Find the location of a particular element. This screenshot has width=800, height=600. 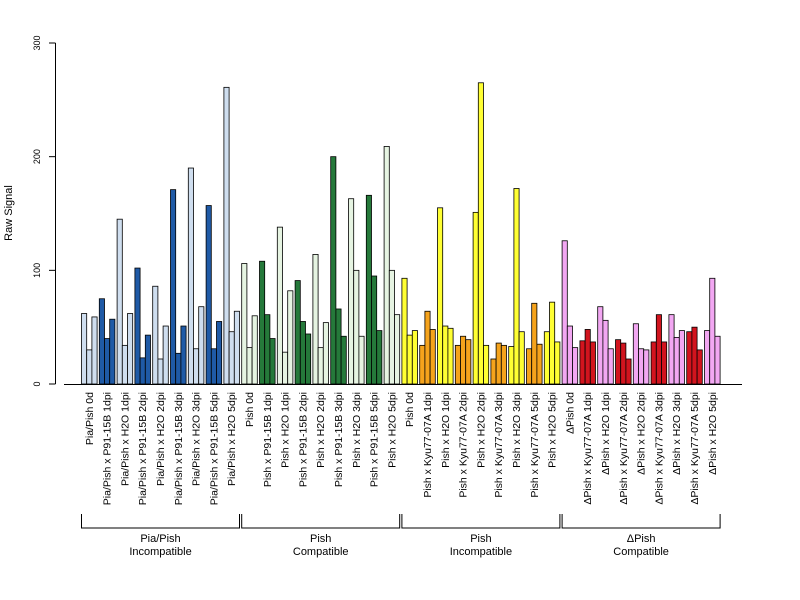

category-label: Pia/Pish 0d is located at coordinates (90, 418).